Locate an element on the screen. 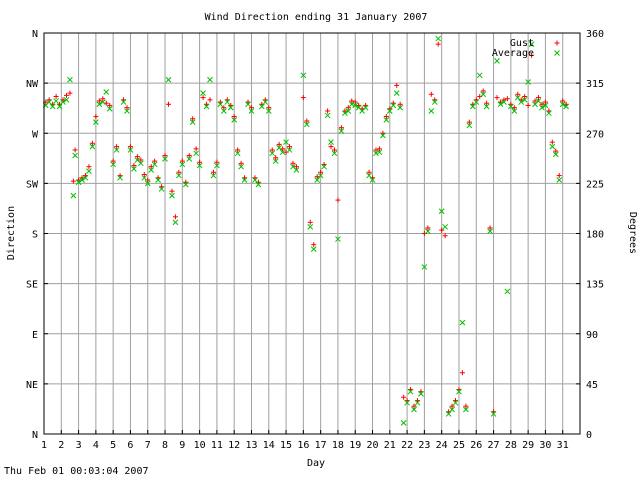  x-tick-label: 18 is located at coordinates (338, 445).